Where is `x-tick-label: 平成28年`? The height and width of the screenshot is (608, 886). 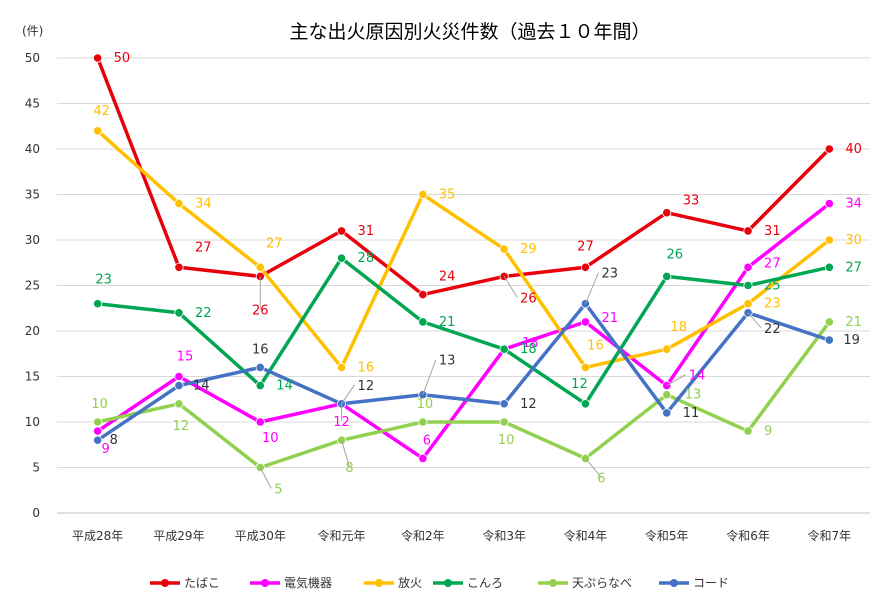 x-tick-label: 平成28年 is located at coordinates (97, 536).